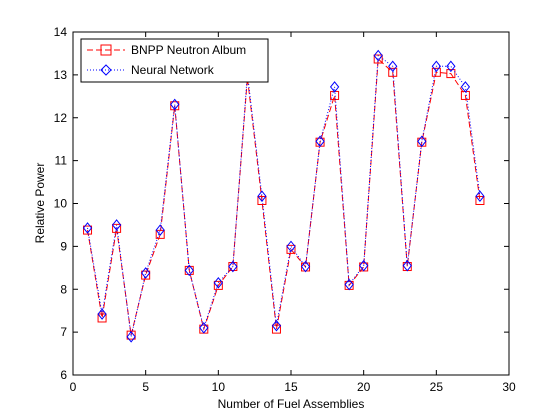 This screenshot has height=420, width=560. What do you see at coordinates (106, 50) in the screenshot?
I see `legend-marker-square` at bounding box center [106, 50].